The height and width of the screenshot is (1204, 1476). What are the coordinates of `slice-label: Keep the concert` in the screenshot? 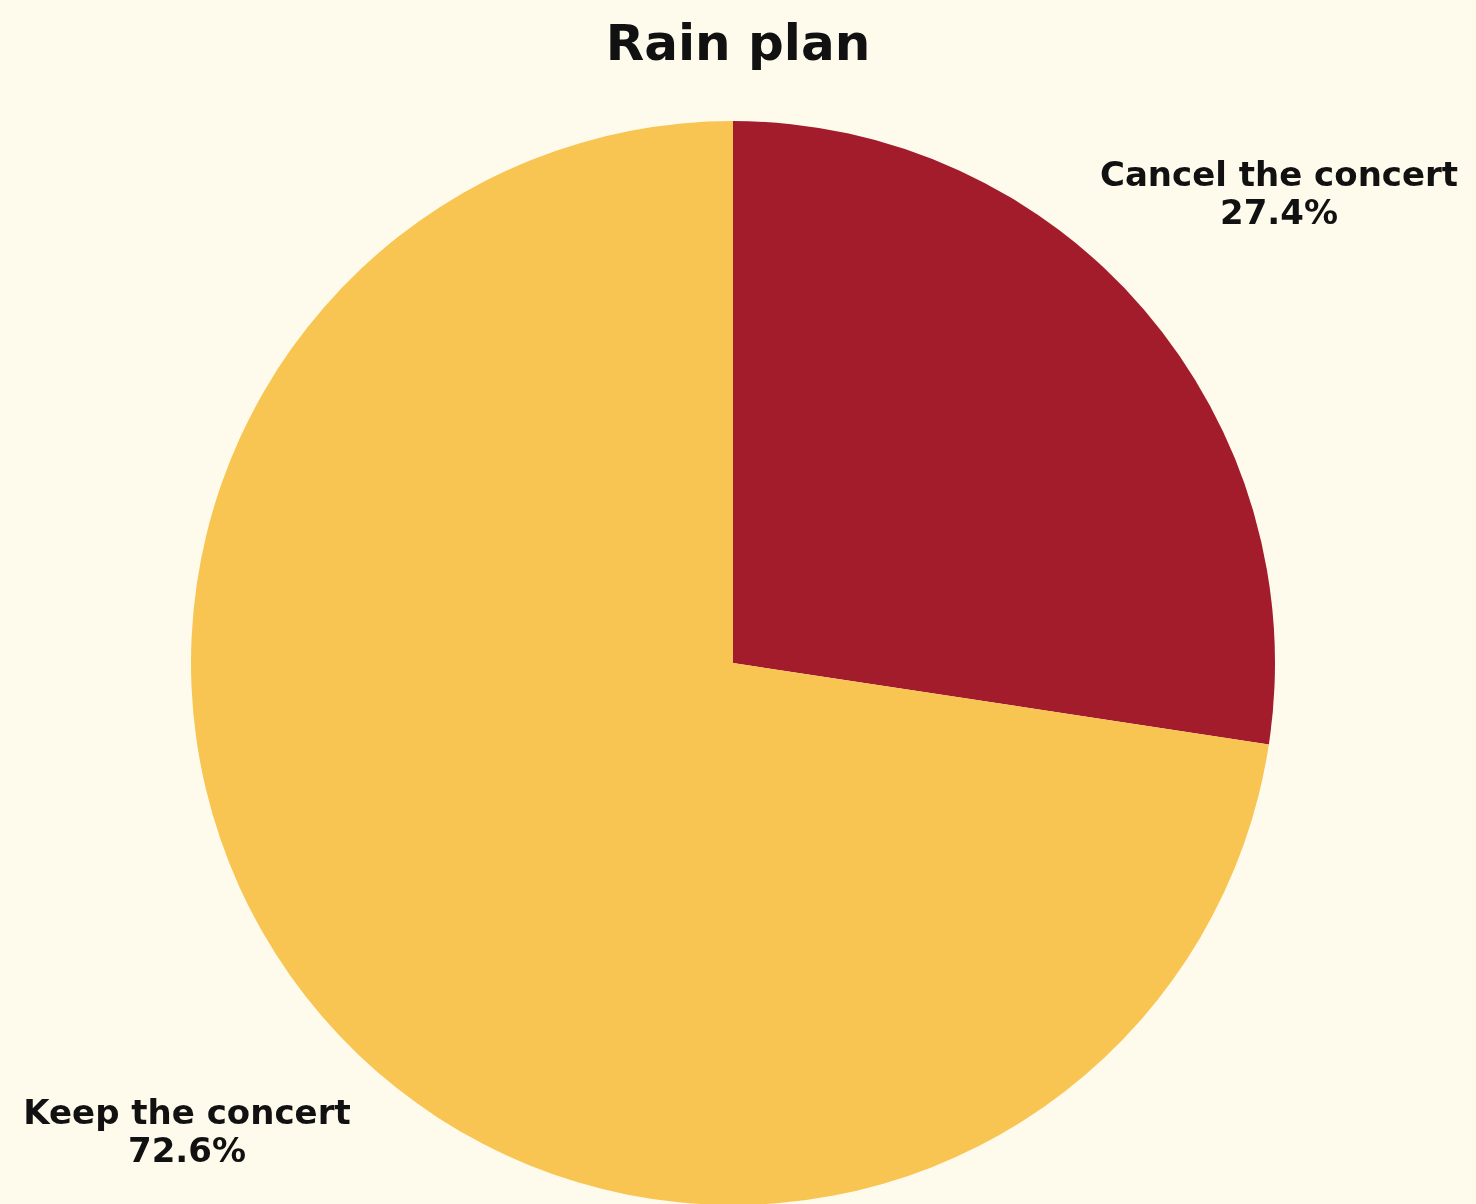 It's located at (187, 1112).